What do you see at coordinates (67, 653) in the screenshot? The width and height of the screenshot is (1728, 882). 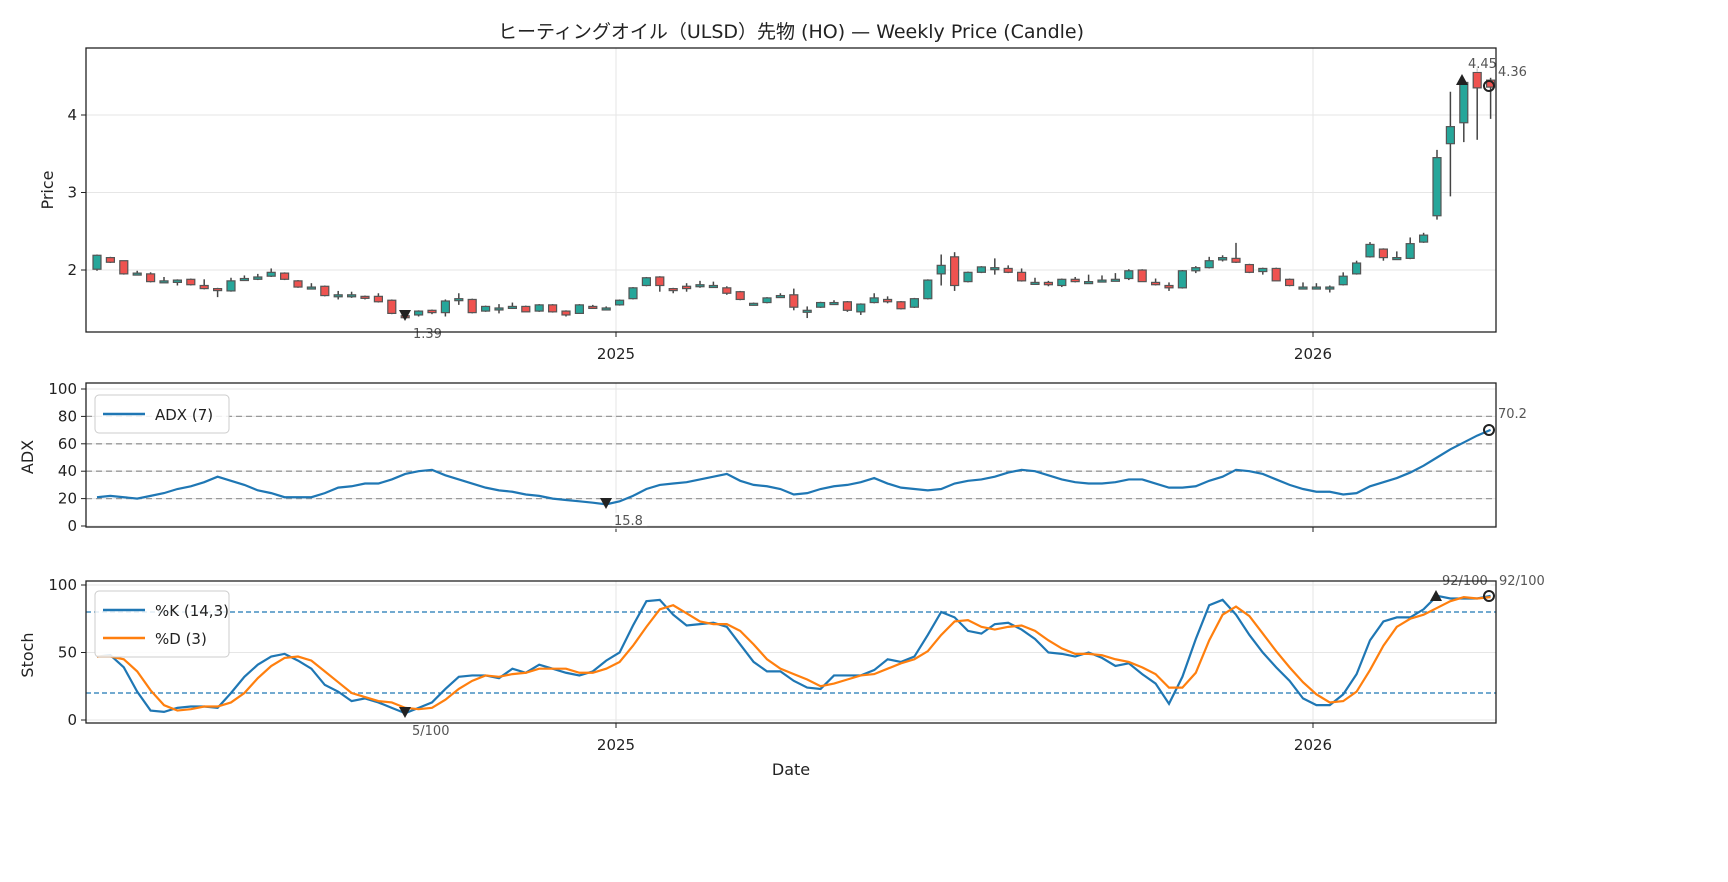 I see `stoch-ytick-label: 50` at bounding box center [67, 653].